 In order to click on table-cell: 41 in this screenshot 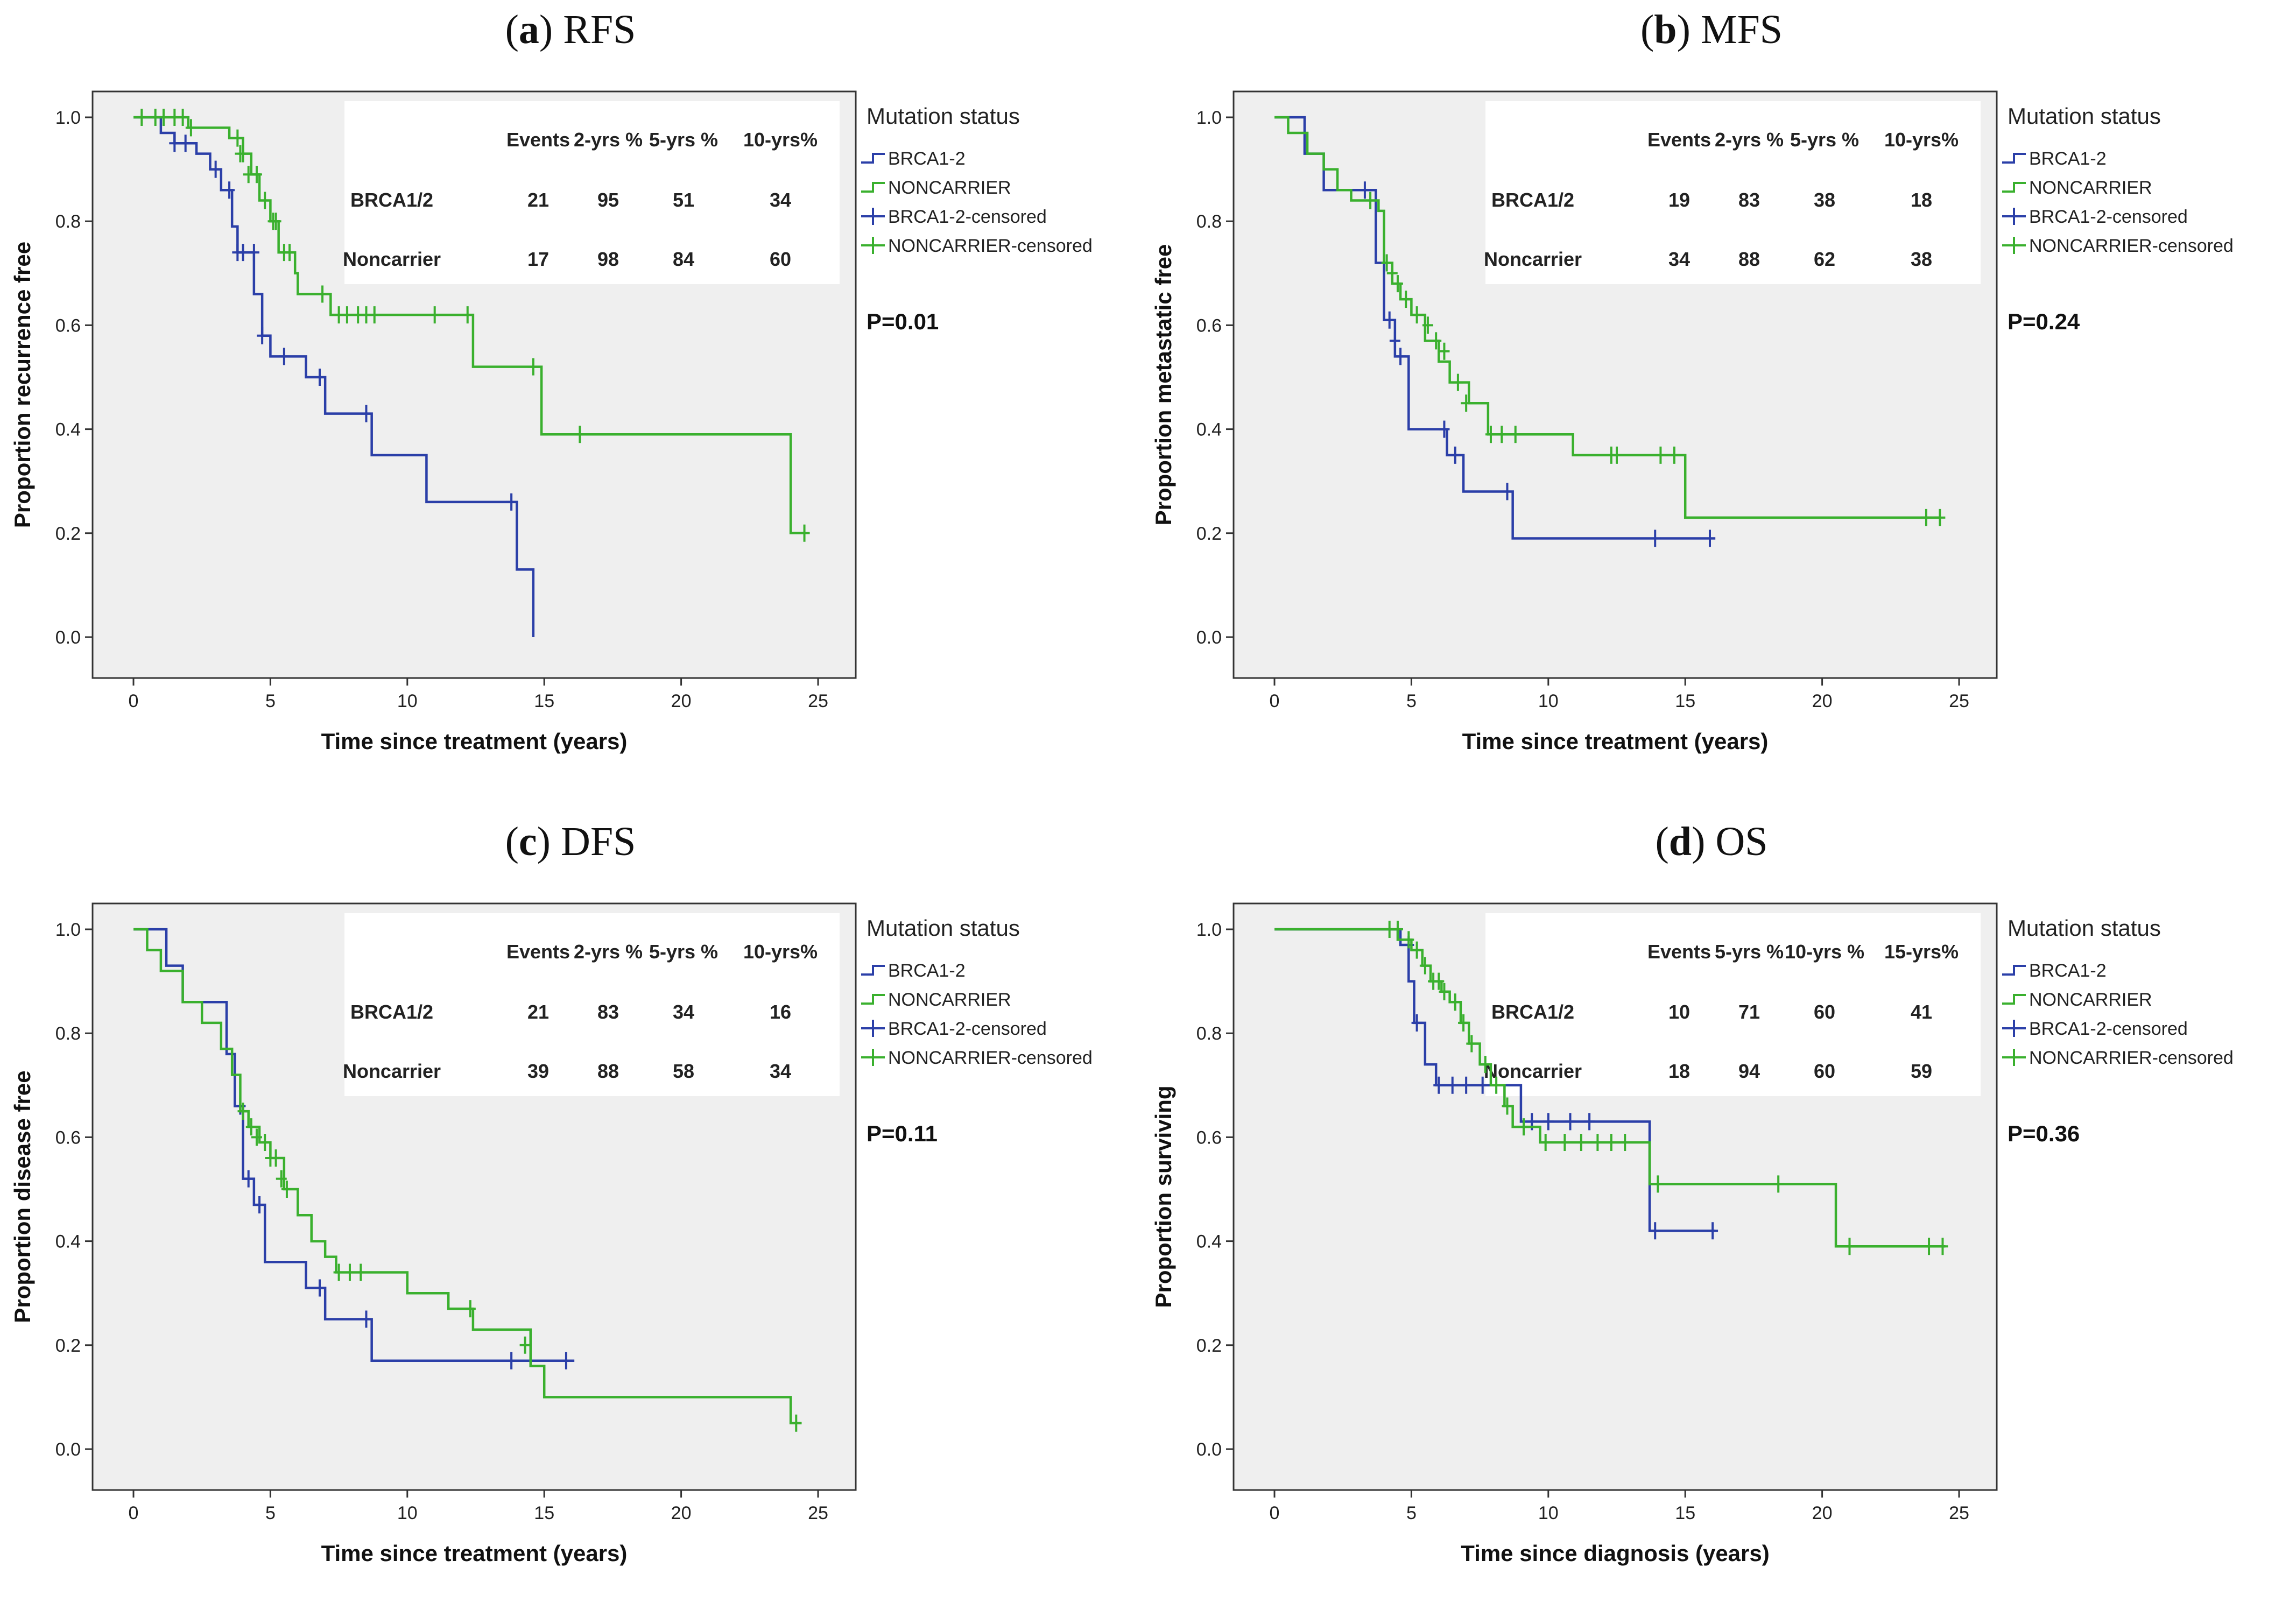, I will do `click(1921, 1012)`.